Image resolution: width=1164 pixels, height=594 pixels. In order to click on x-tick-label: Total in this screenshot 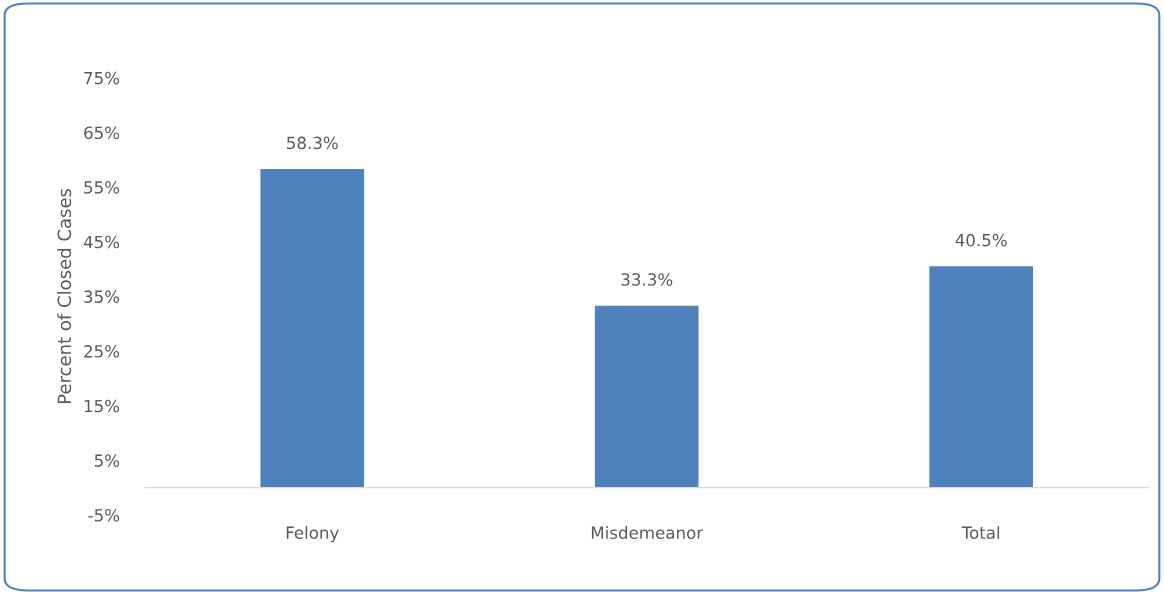, I will do `click(980, 533)`.